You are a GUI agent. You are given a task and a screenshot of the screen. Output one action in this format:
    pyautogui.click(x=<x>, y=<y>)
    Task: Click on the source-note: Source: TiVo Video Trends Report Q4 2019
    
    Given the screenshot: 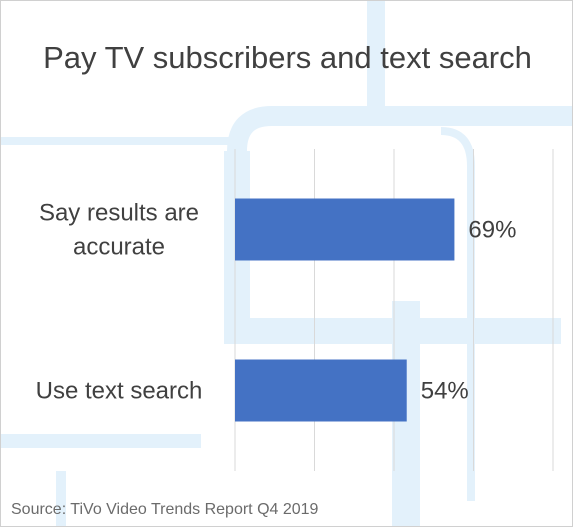 What is the action you would take?
    pyautogui.click(x=165, y=509)
    